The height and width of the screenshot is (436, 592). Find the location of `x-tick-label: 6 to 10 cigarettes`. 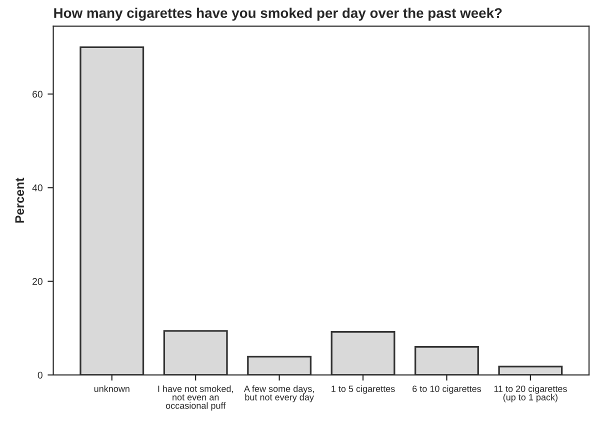

x-tick-label: 6 to 10 cigarettes is located at coordinates (447, 389).